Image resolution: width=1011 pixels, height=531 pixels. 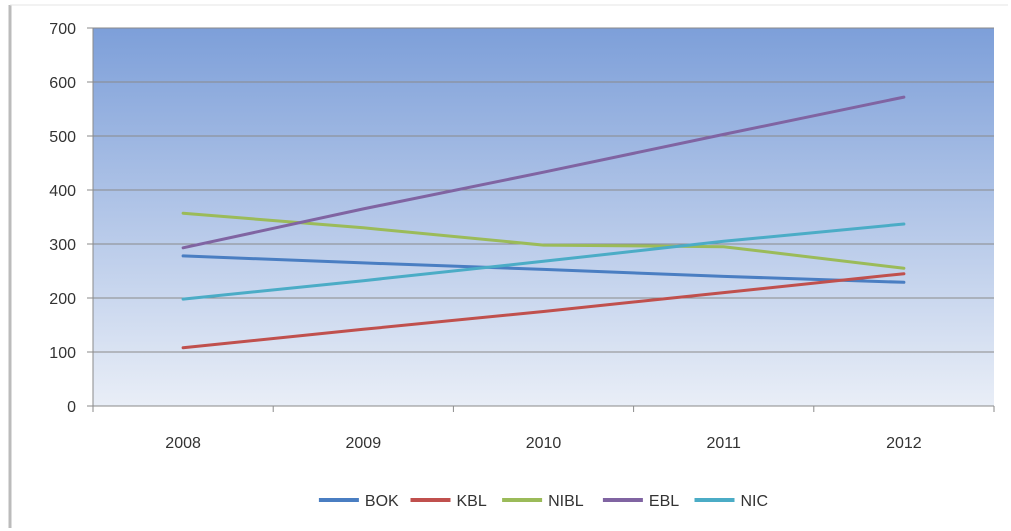 I want to click on x-tick-label-2011: 2011, so click(x=723, y=443).